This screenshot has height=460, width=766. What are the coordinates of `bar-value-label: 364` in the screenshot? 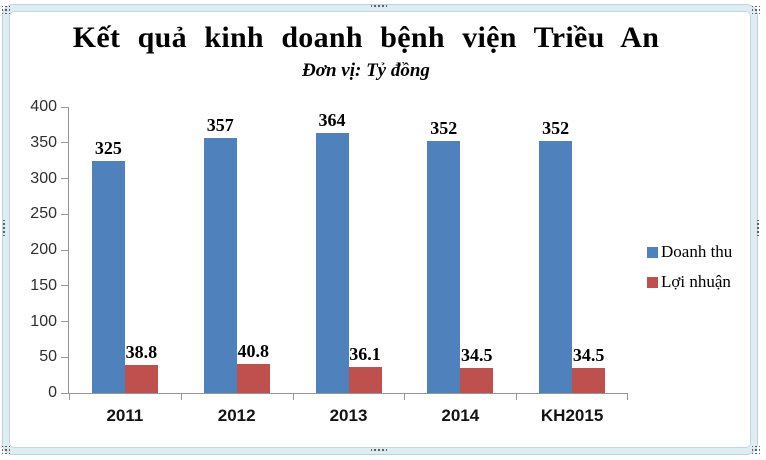 It's located at (332, 119).